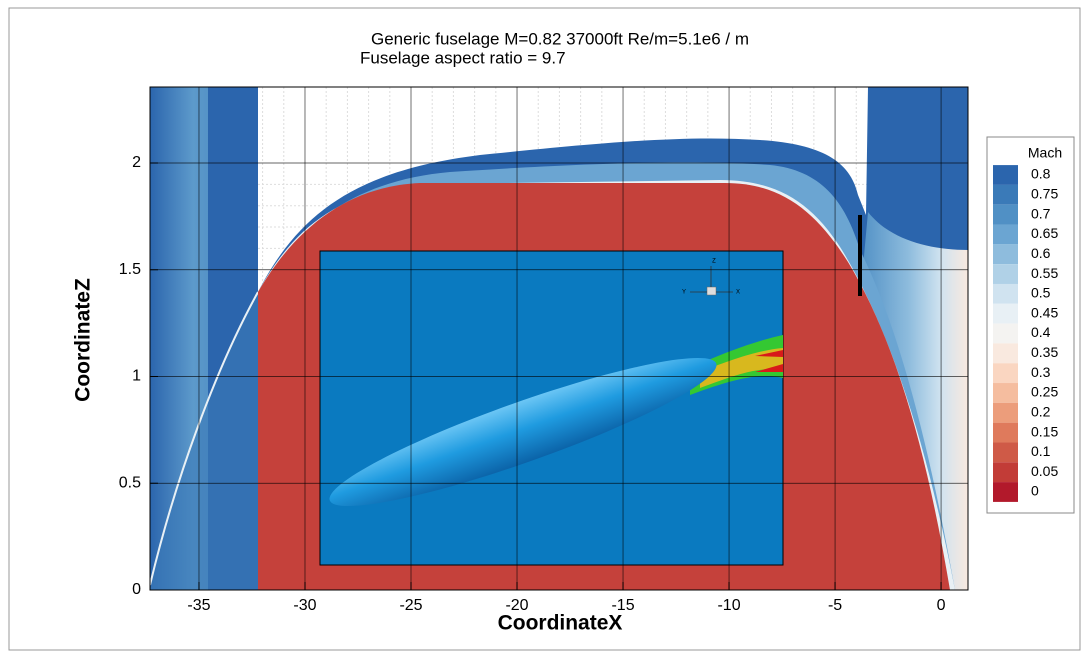  Describe the element at coordinates (1041, 332) in the screenshot. I see `legend-label: 0.4` at that location.